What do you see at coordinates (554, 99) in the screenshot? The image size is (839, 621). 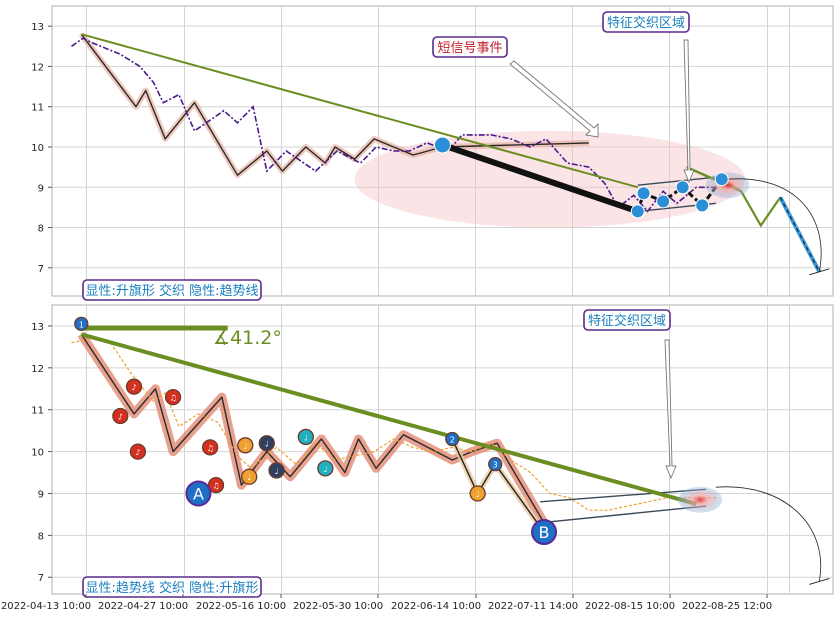 I see `short-signal-annotation-arrow` at bounding box center [554, 99].